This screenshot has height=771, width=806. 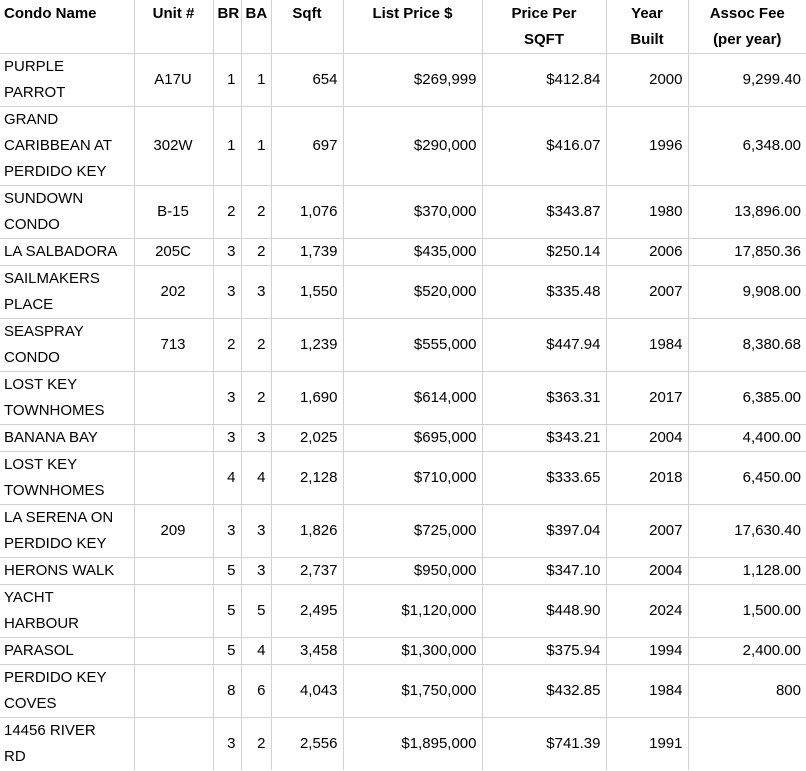 What do you see at coordinates (412, 345) in the screenshot?
I see `list-price-cell: $555,000` at bounding box center [412, 345].